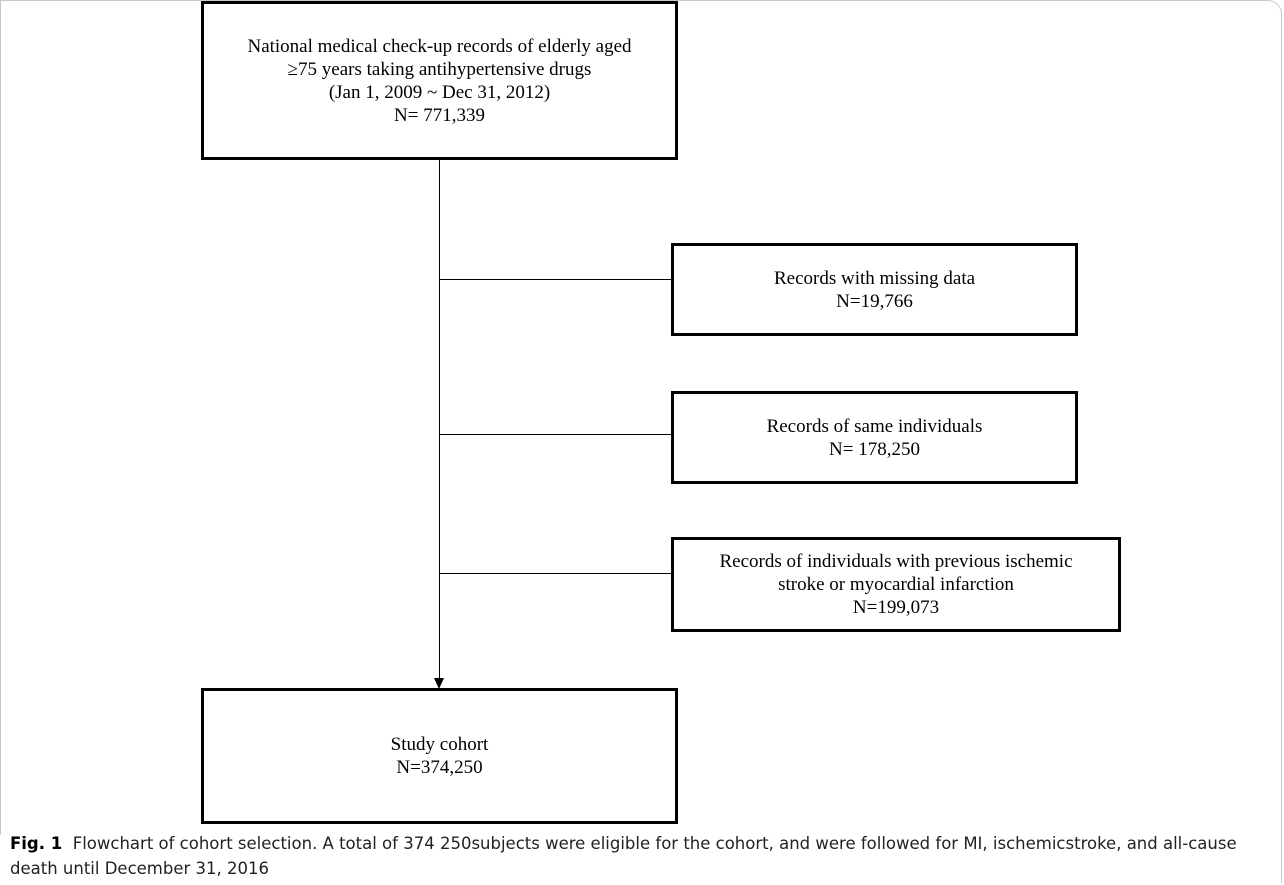 Image resolution: width=1284 pixels, height=885 pixels. Describe the element at coordinates (874, 449) in the screenshot. I see `exclusion-2-count: N= 178,250` at that location.